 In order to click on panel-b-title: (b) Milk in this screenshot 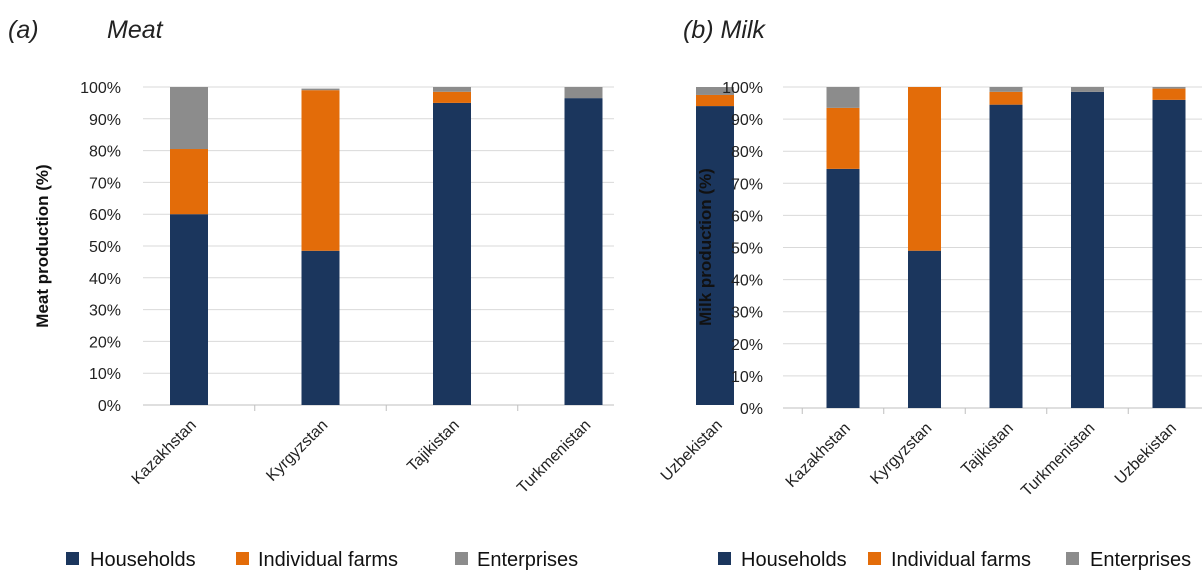, I will do `click(724, 30)`.